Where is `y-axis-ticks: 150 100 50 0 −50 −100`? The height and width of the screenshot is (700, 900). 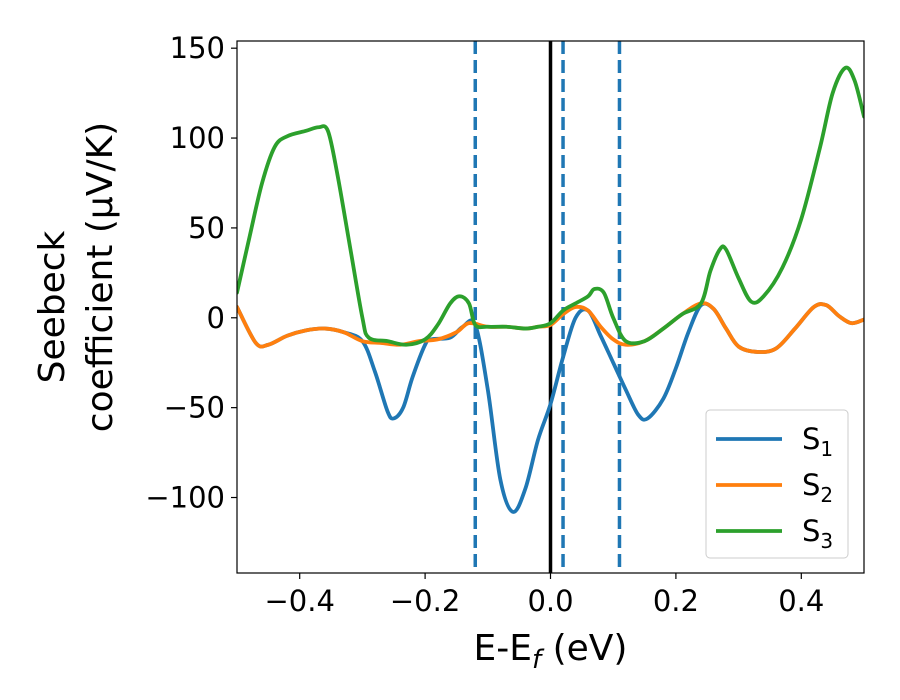 y-axis-ticks: 150 100 50 0 −50 −100 is located at coordinates (191, 273).